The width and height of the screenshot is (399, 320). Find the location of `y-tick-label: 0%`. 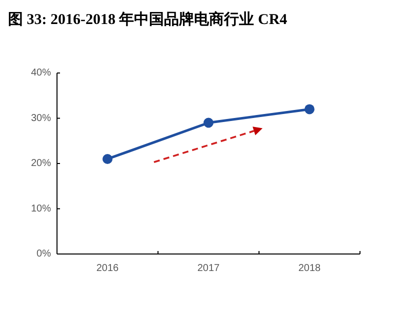

y-tick-label: 0% is located at coordinates (44, 254).